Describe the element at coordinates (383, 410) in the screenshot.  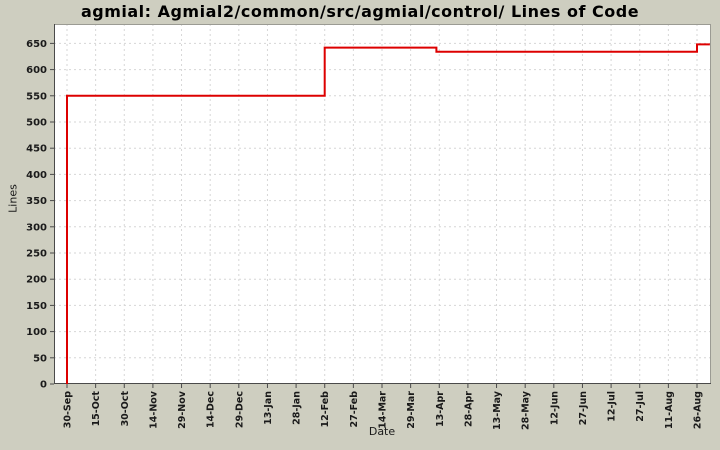
I see `x-tick-label: 14-Mar` at that location.